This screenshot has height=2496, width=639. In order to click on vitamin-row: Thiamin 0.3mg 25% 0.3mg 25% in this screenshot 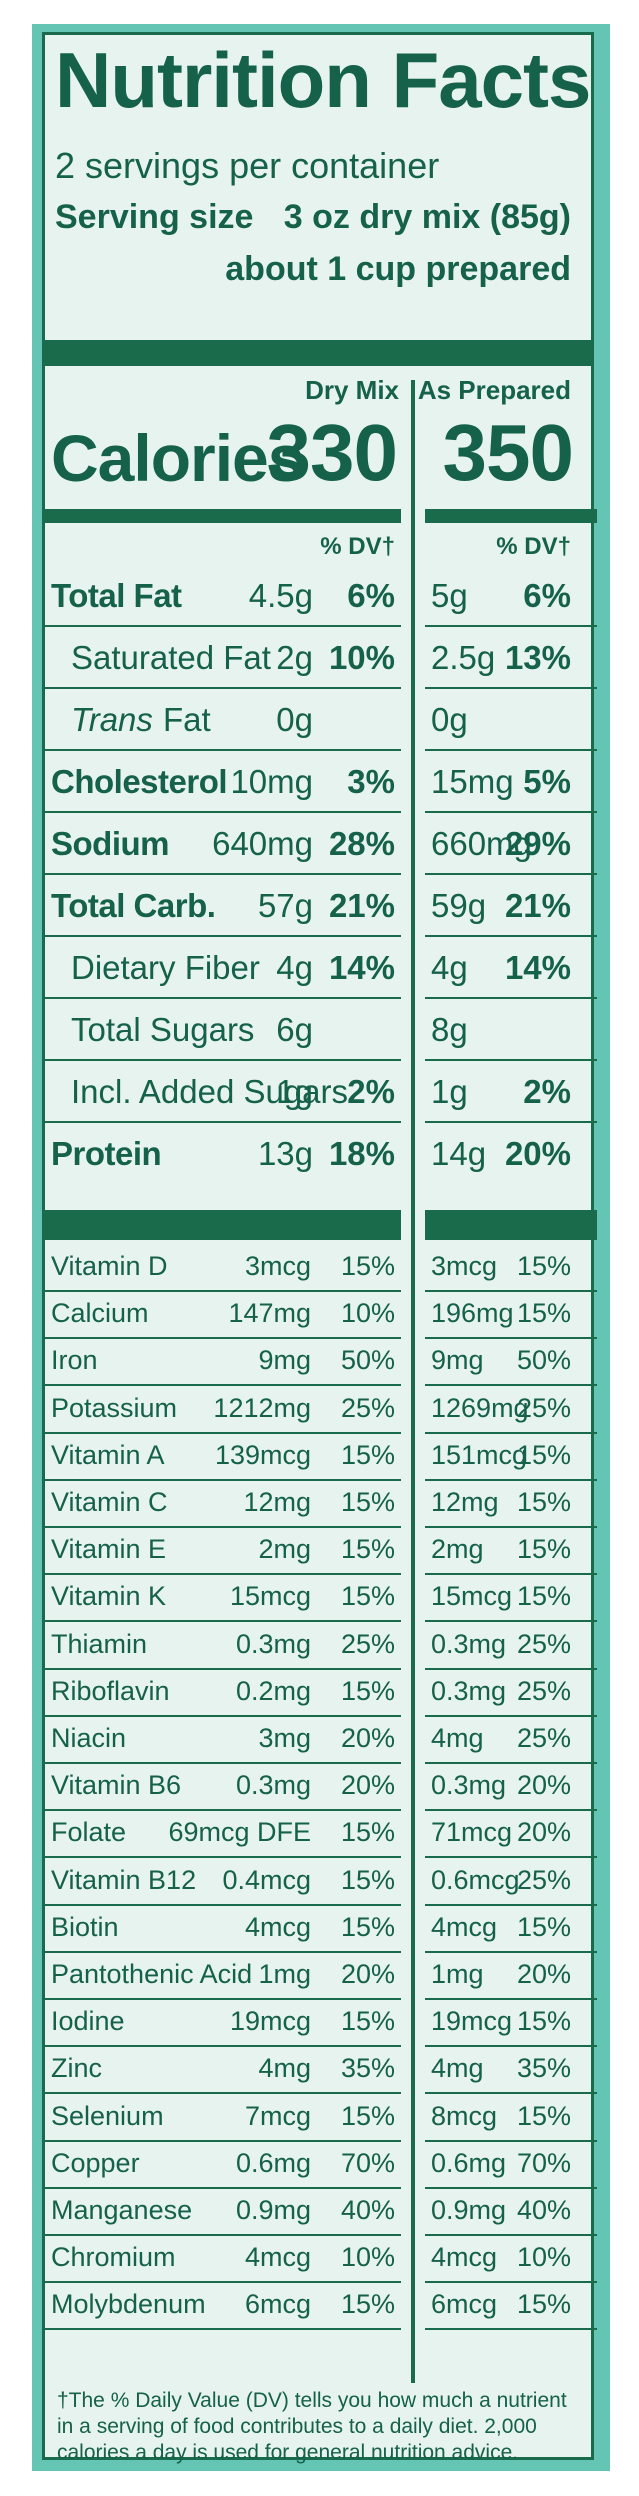, I will do `click(321, 1647)`.